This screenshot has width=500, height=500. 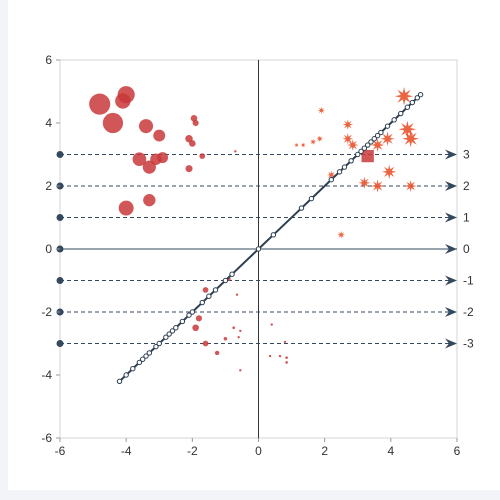 What do you see at coordinates (60, 451) in the screenshot?
I see `x-tick-label: -6` at bounding box center [60, 451].